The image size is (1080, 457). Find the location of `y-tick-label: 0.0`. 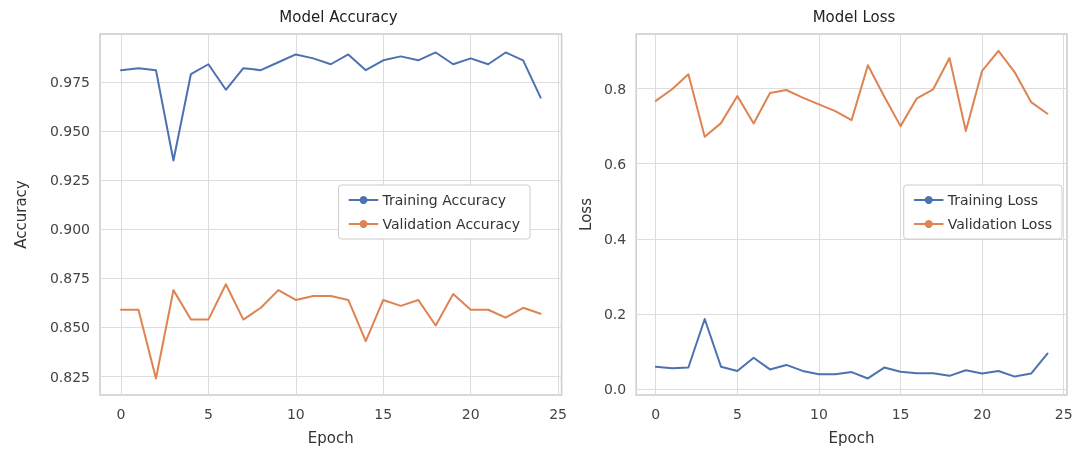

y-tick-label: 0.0 is located at coordinates (615, 389).